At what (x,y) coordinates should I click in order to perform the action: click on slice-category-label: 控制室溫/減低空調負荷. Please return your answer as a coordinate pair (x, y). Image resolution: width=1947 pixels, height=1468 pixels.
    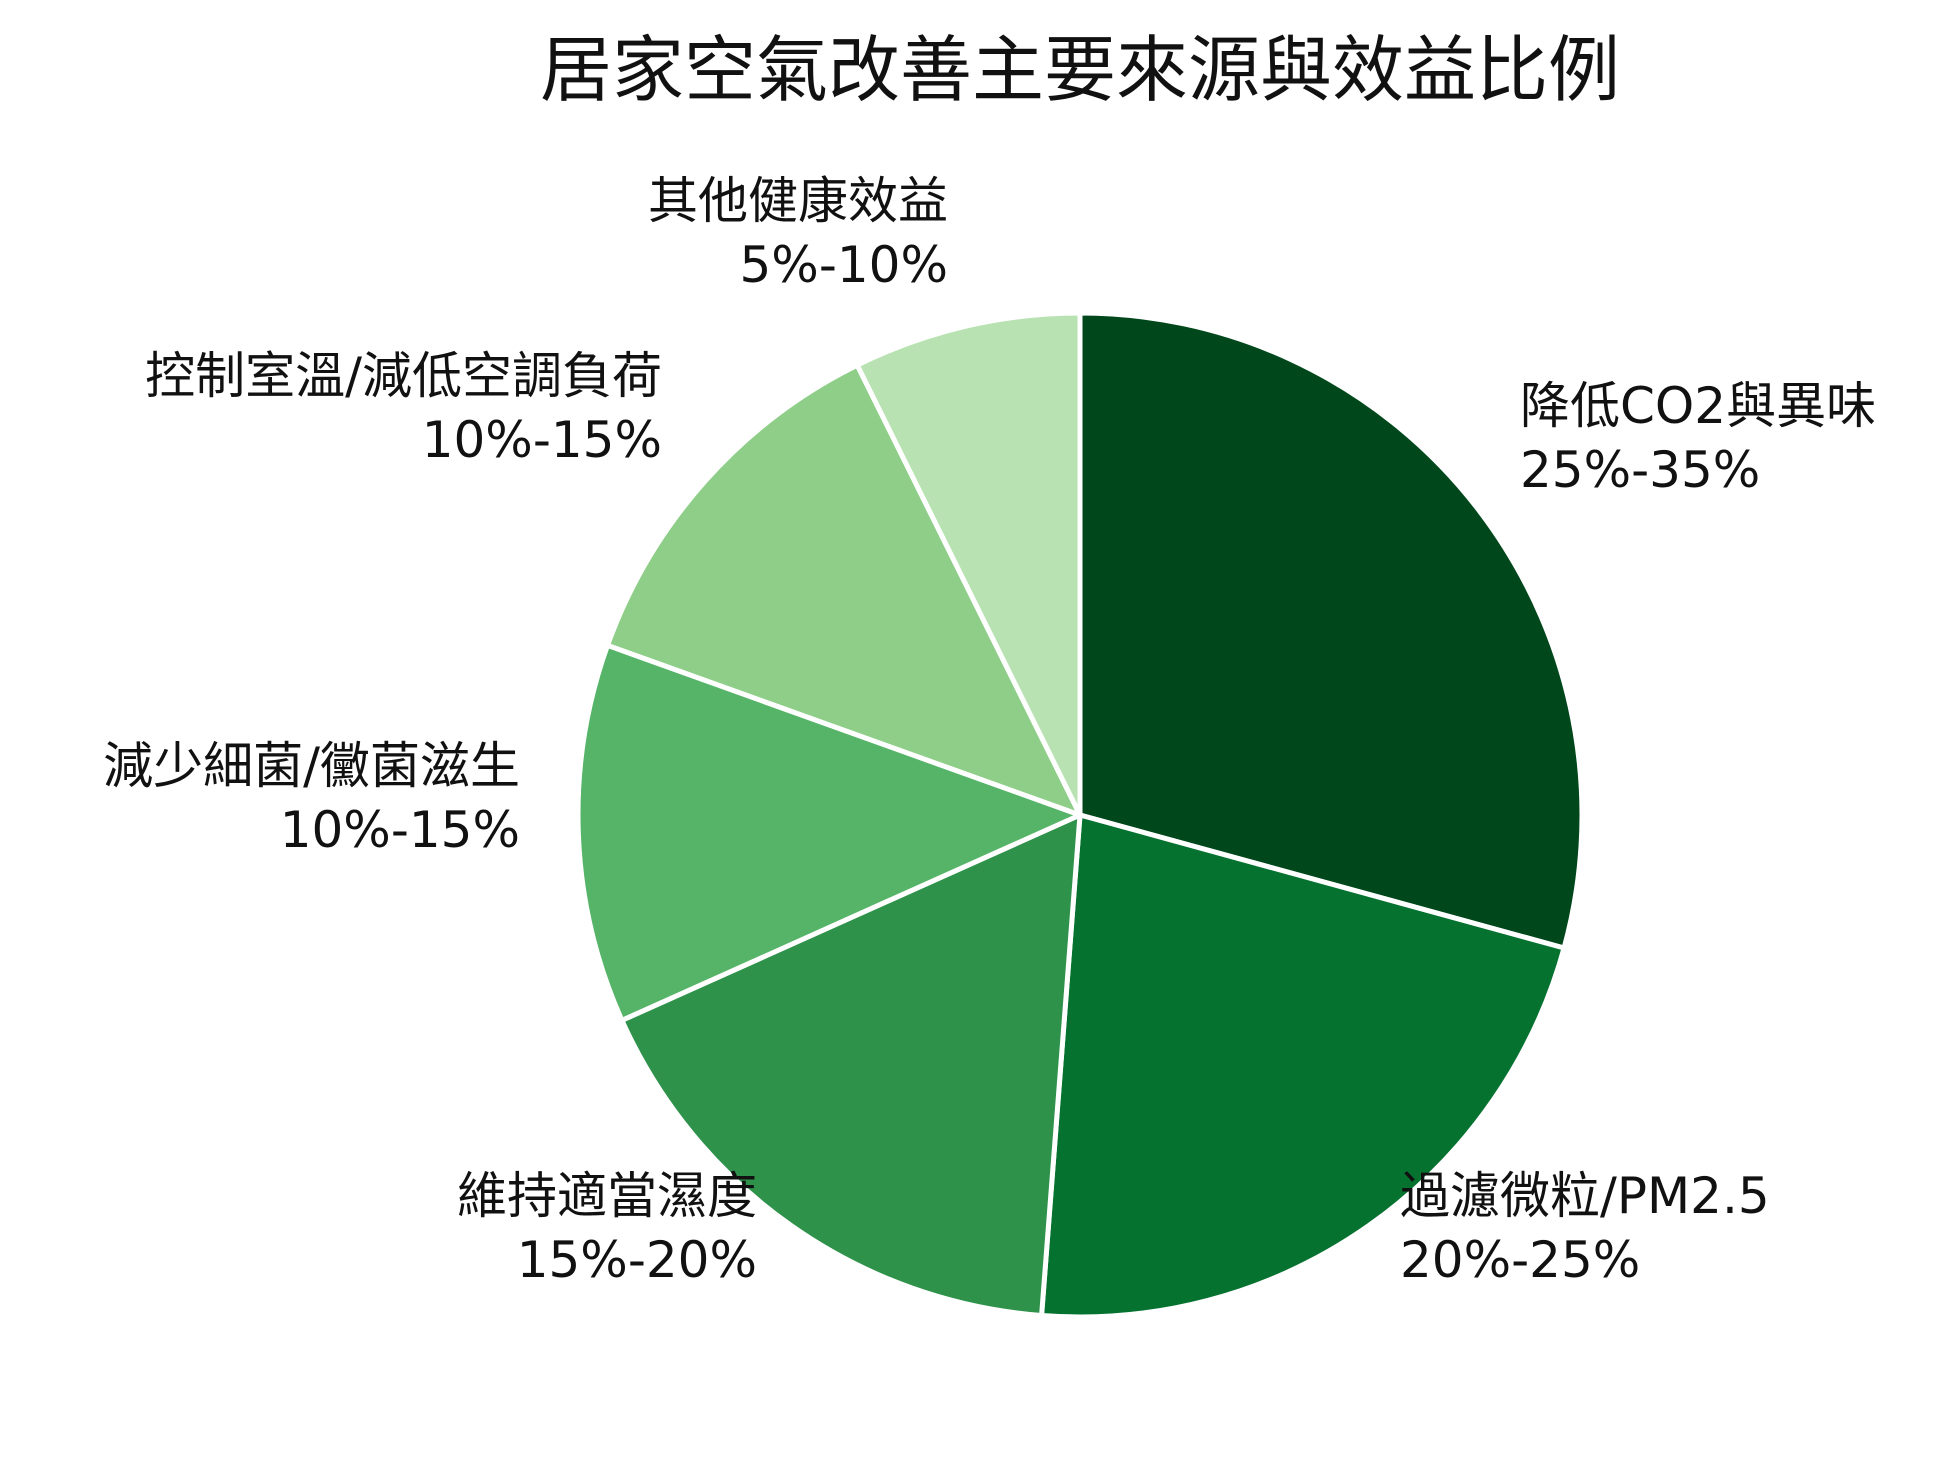
    Looking at the image, I should click on (403, 376).